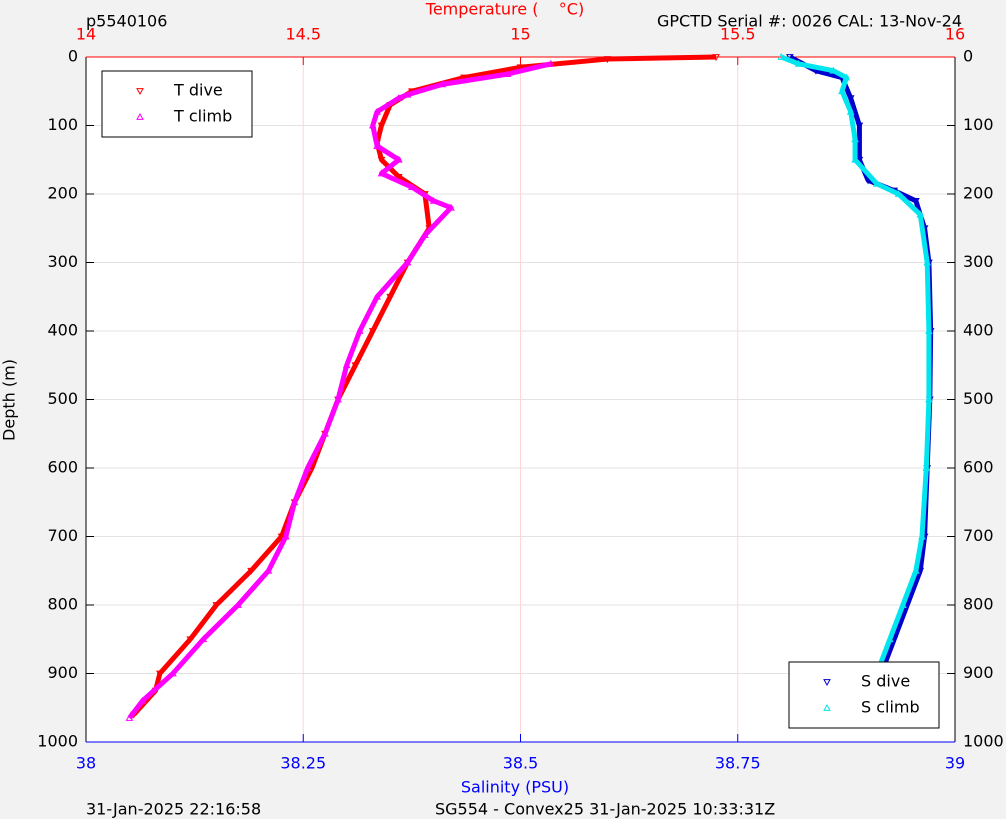 The height and width of the screenshot is (819, 1006). I want to click on y-tick-label: 0, so click(73, 56).